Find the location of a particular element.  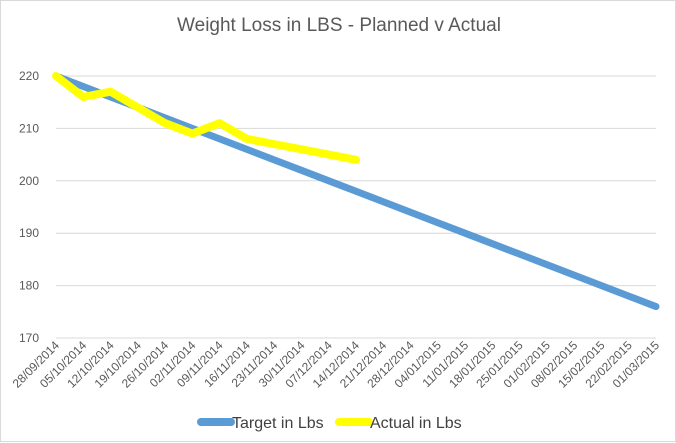

y-tick-label: 200 is located at coordinates (29, 181).